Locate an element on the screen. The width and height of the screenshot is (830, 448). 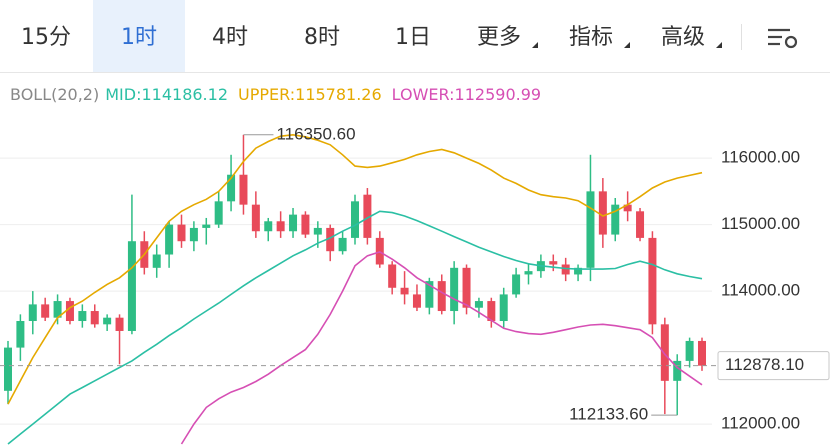
last-price-box is located at coordinates (773, 366).